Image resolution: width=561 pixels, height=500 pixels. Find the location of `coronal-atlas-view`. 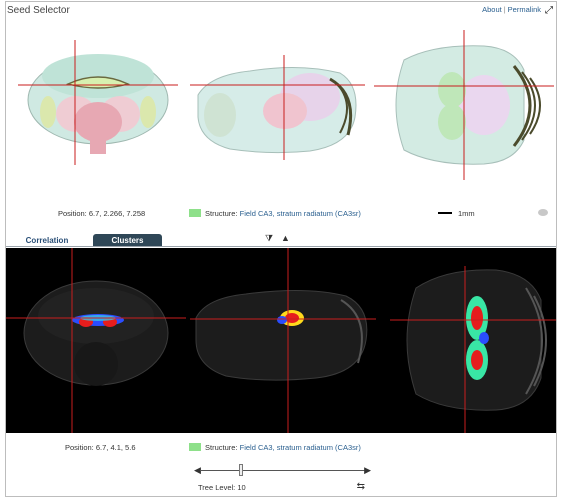

coronal-atlas-view is located at coordinates (98, 102).